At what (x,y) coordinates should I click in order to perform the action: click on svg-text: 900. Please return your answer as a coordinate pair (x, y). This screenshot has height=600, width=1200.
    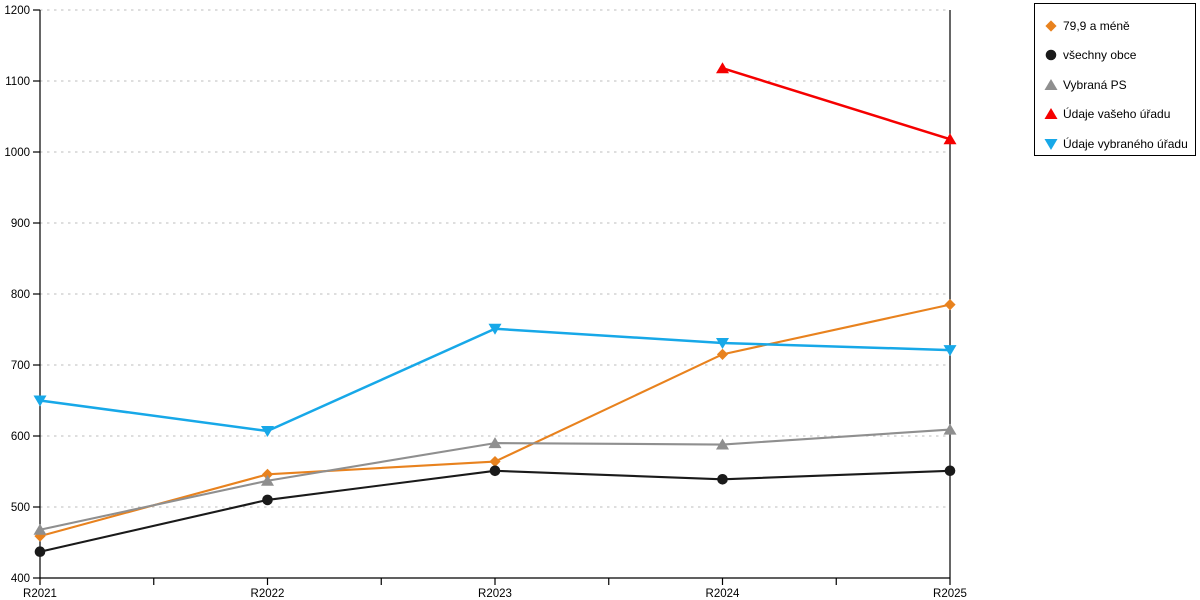
    Looking at the image, I should click on (20, 224).